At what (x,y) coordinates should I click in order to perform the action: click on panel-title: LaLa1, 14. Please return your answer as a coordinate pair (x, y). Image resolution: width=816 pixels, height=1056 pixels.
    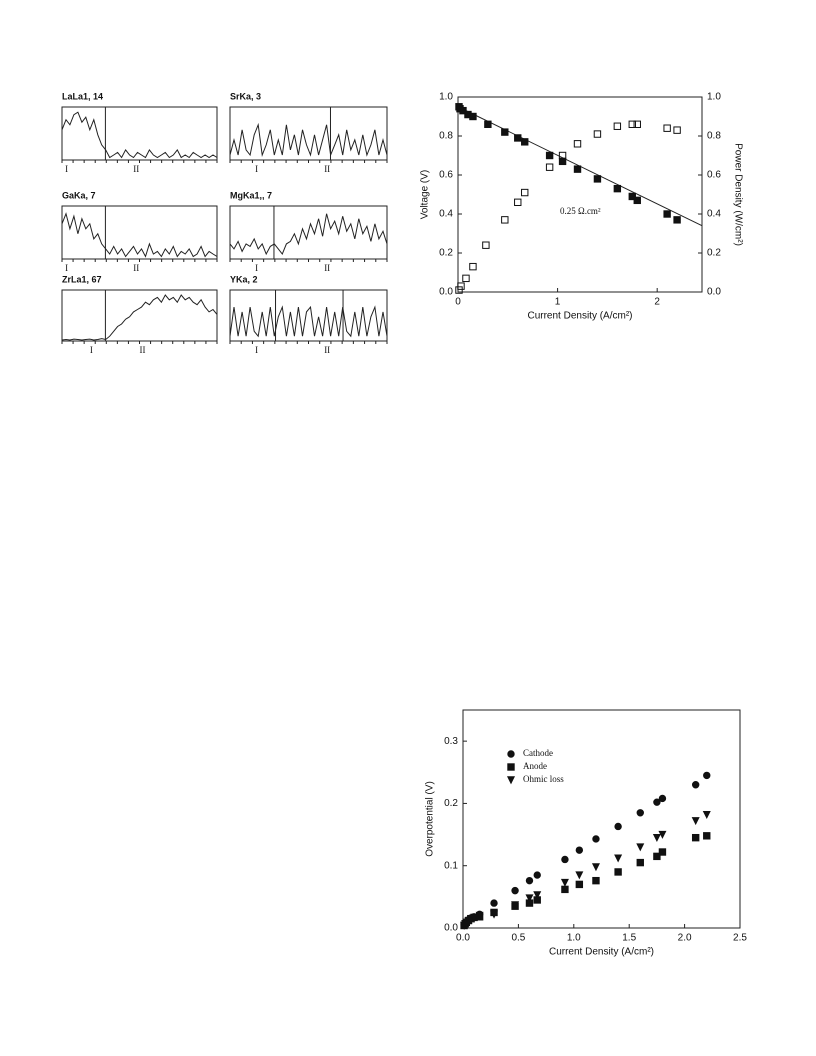
    Looking at the image, I should click on (82, 96).